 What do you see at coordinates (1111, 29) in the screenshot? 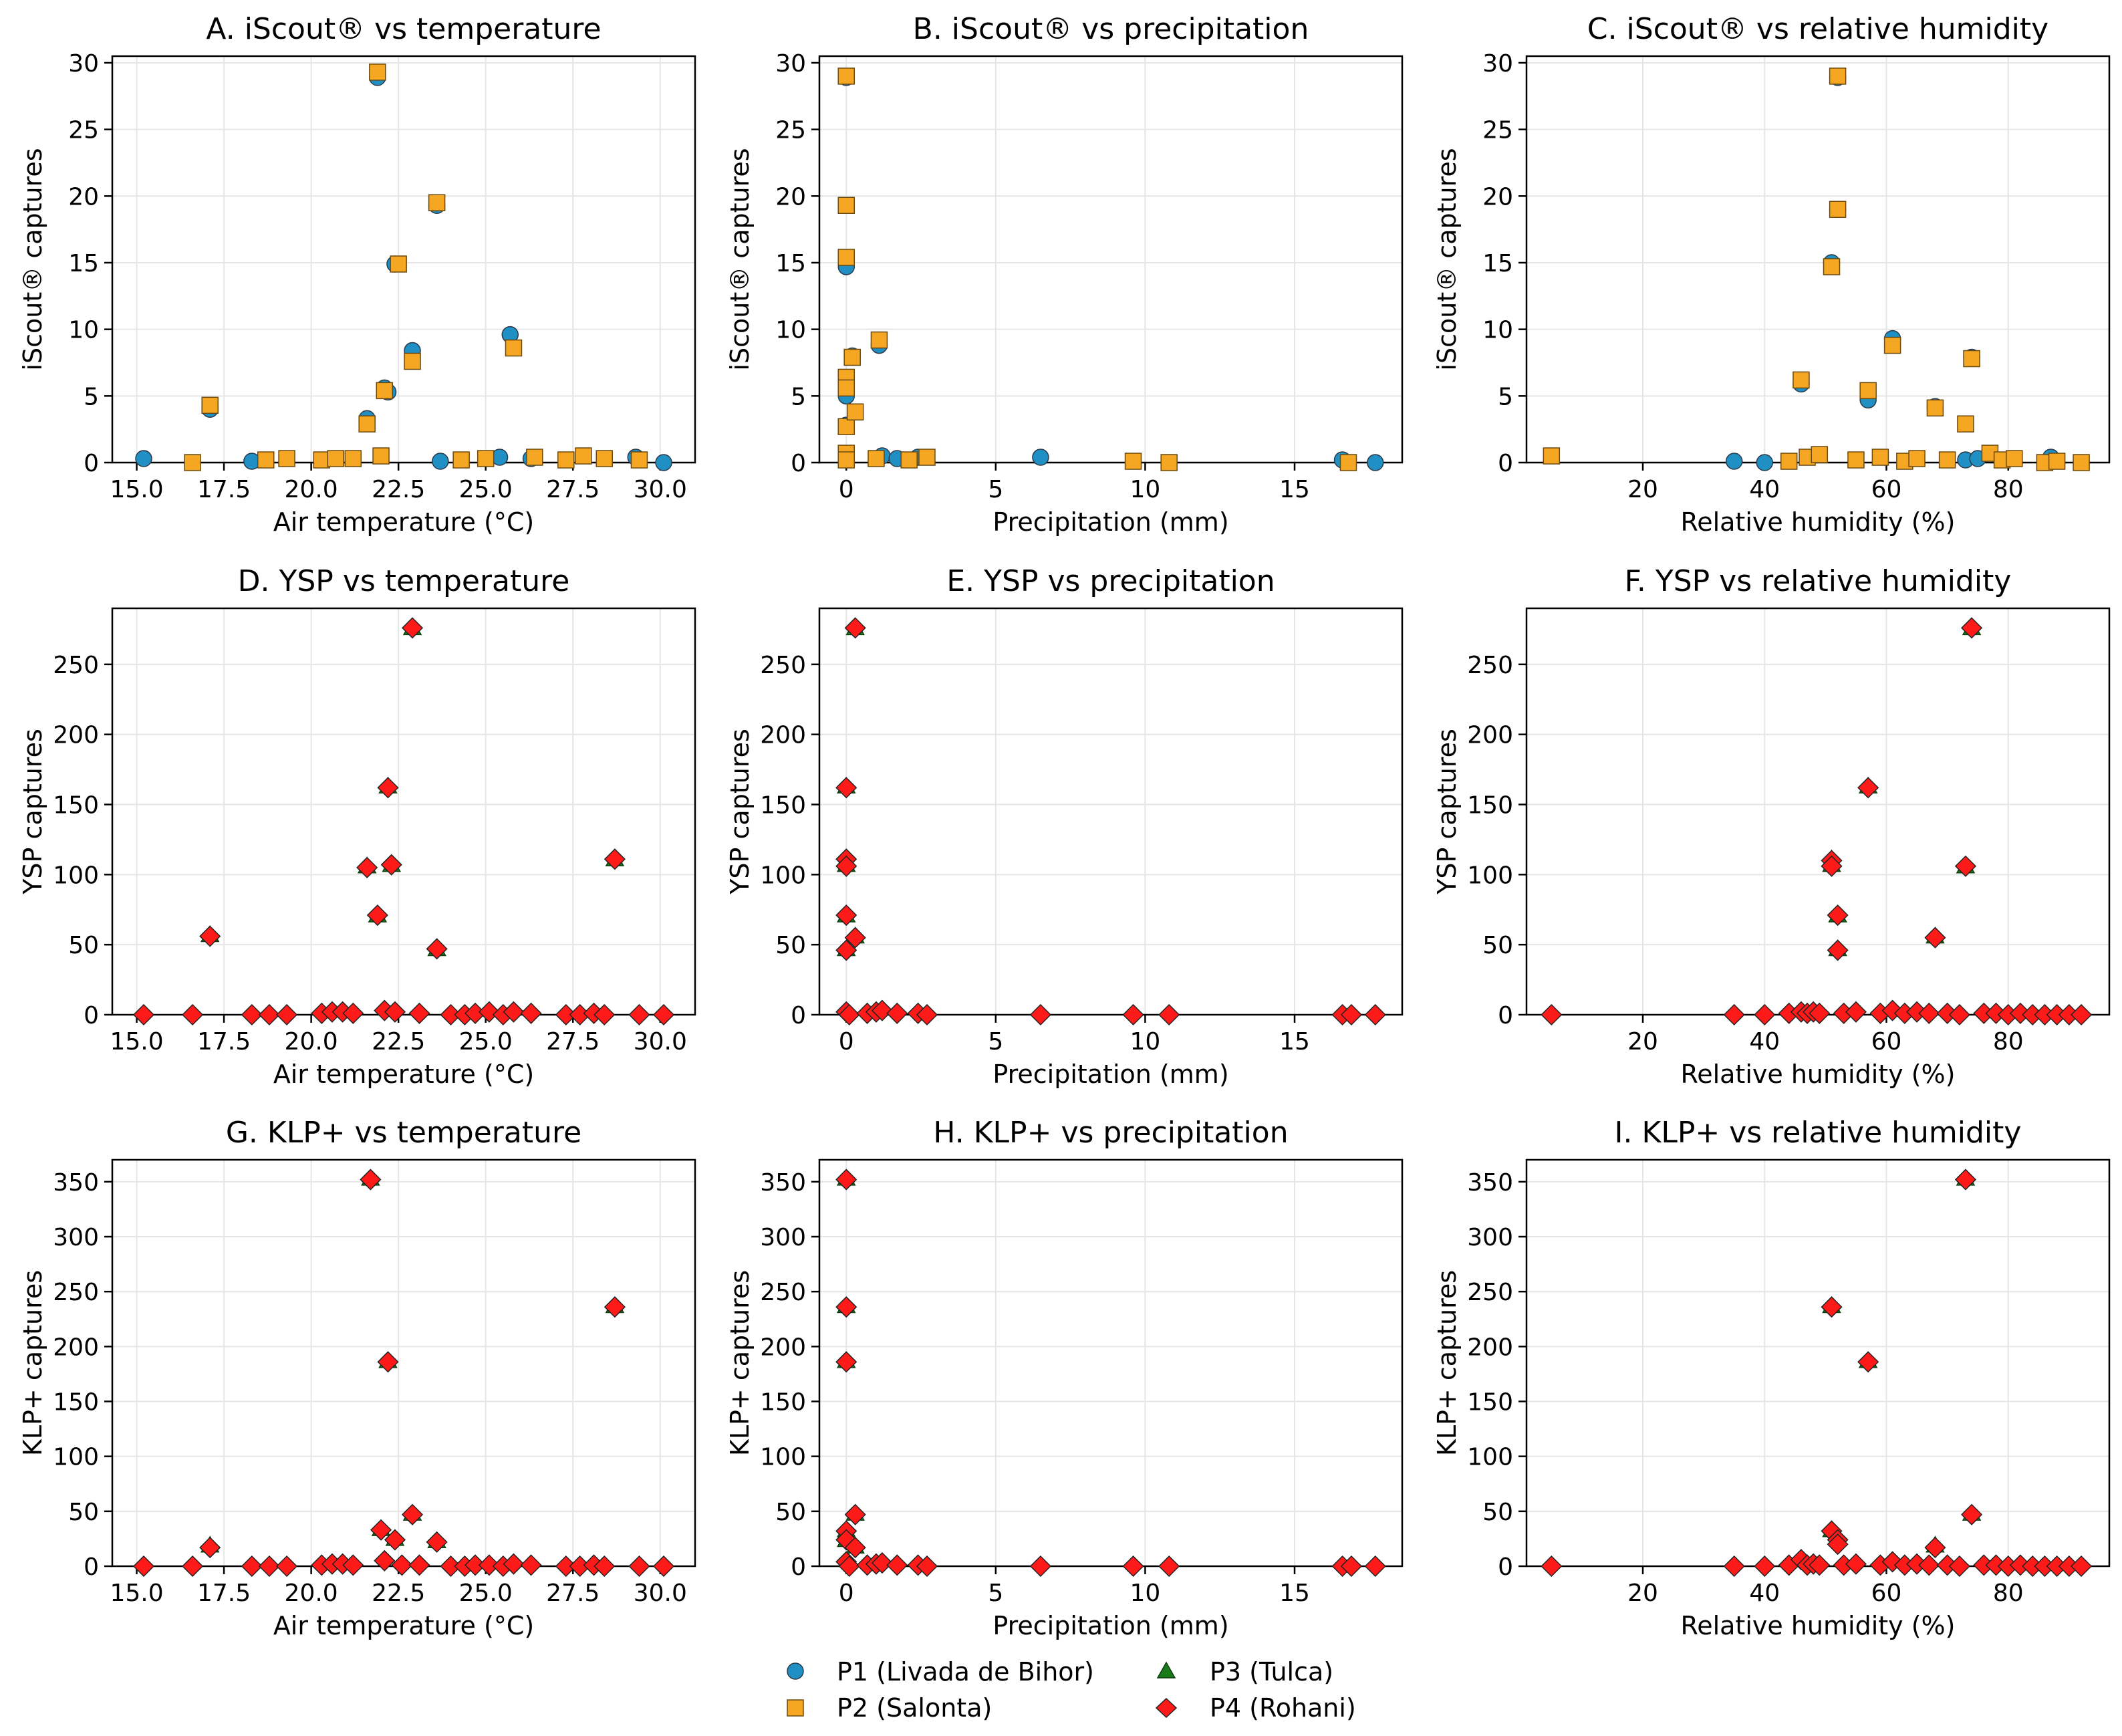
I see `chart-title-b: B. iScout® vs precipitation` at bounding box center [1111, 29].